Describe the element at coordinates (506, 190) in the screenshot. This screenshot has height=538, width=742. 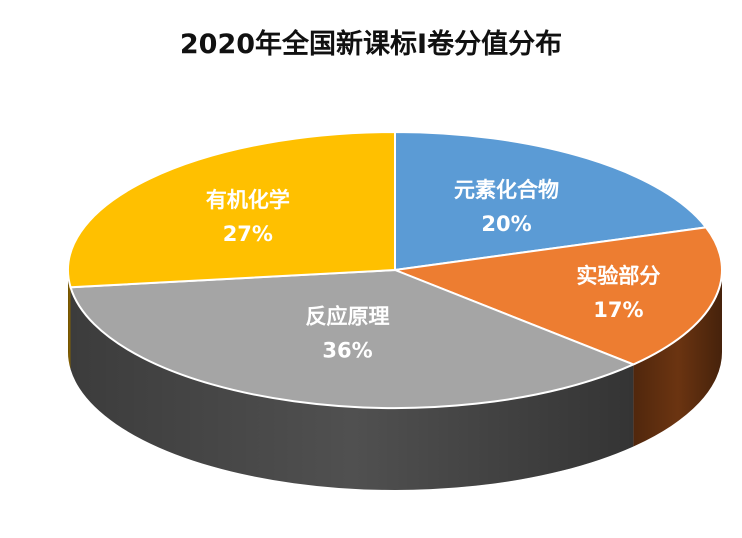
I see `slice-label-0: 元素化合物` at that location.